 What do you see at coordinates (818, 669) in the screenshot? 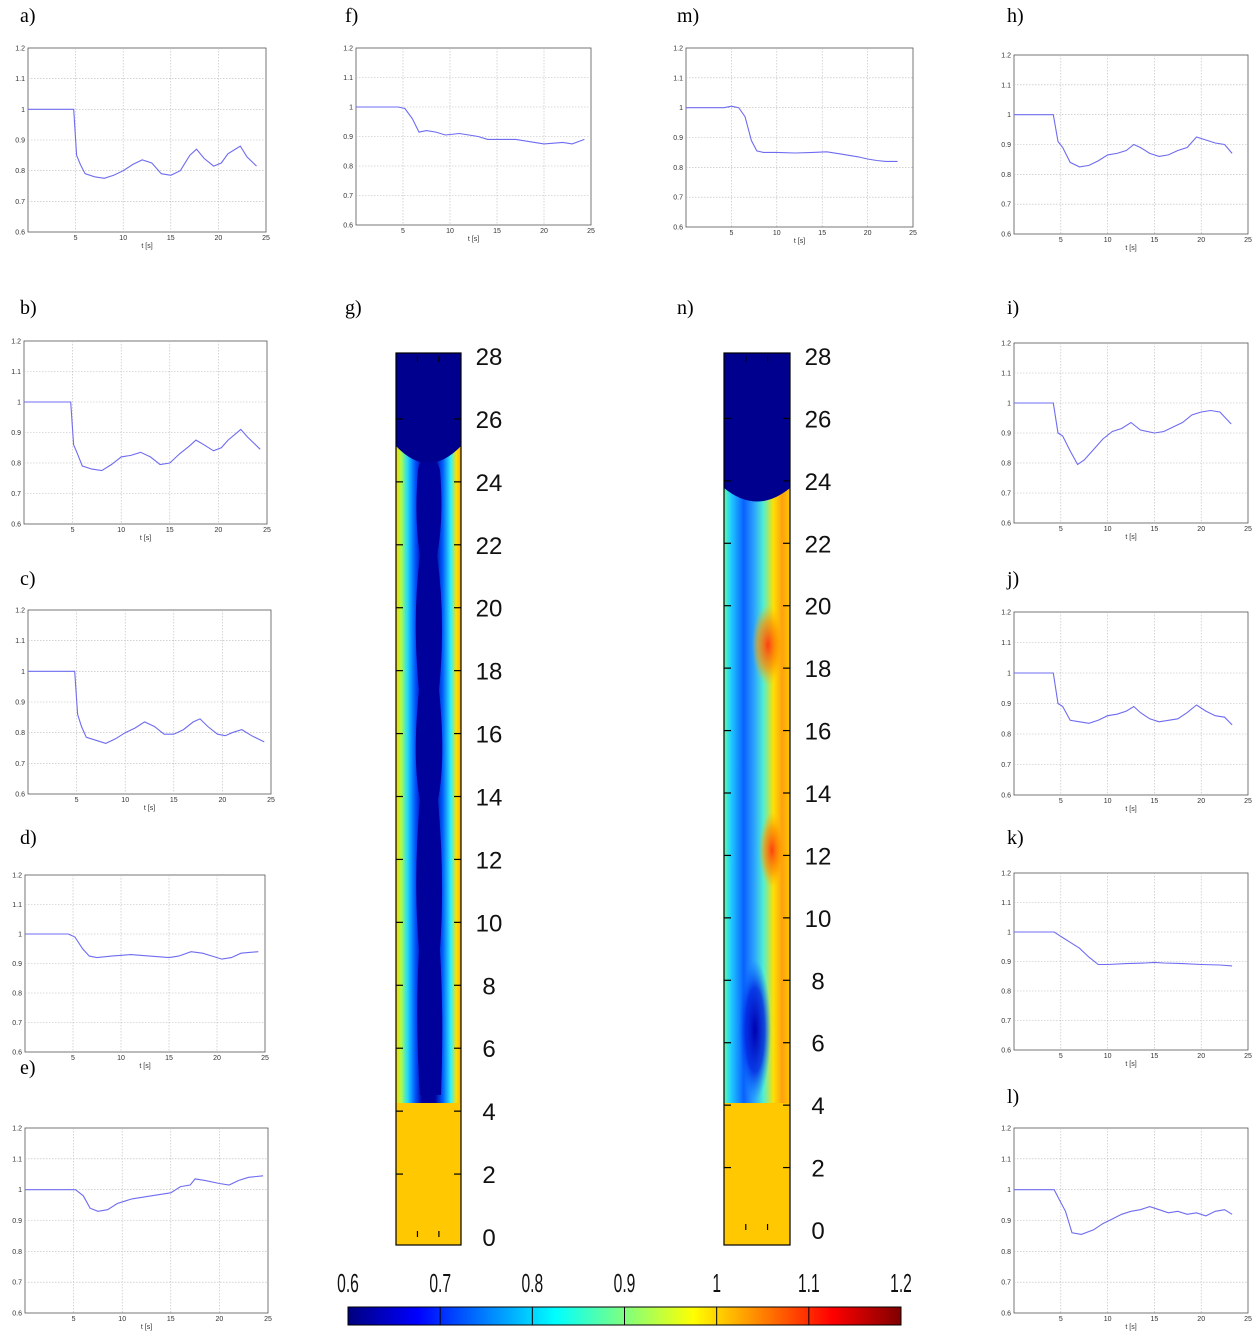
I see `heatmap-y-tick-label: 18` at bounding box center [818, 669].